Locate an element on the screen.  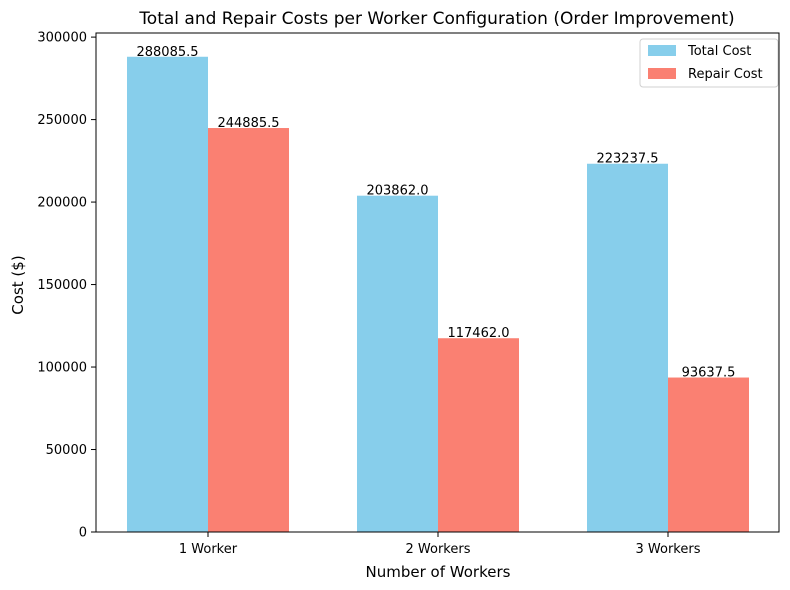
x-tick-label: 3 Workers is located at coordinates (668, 549).